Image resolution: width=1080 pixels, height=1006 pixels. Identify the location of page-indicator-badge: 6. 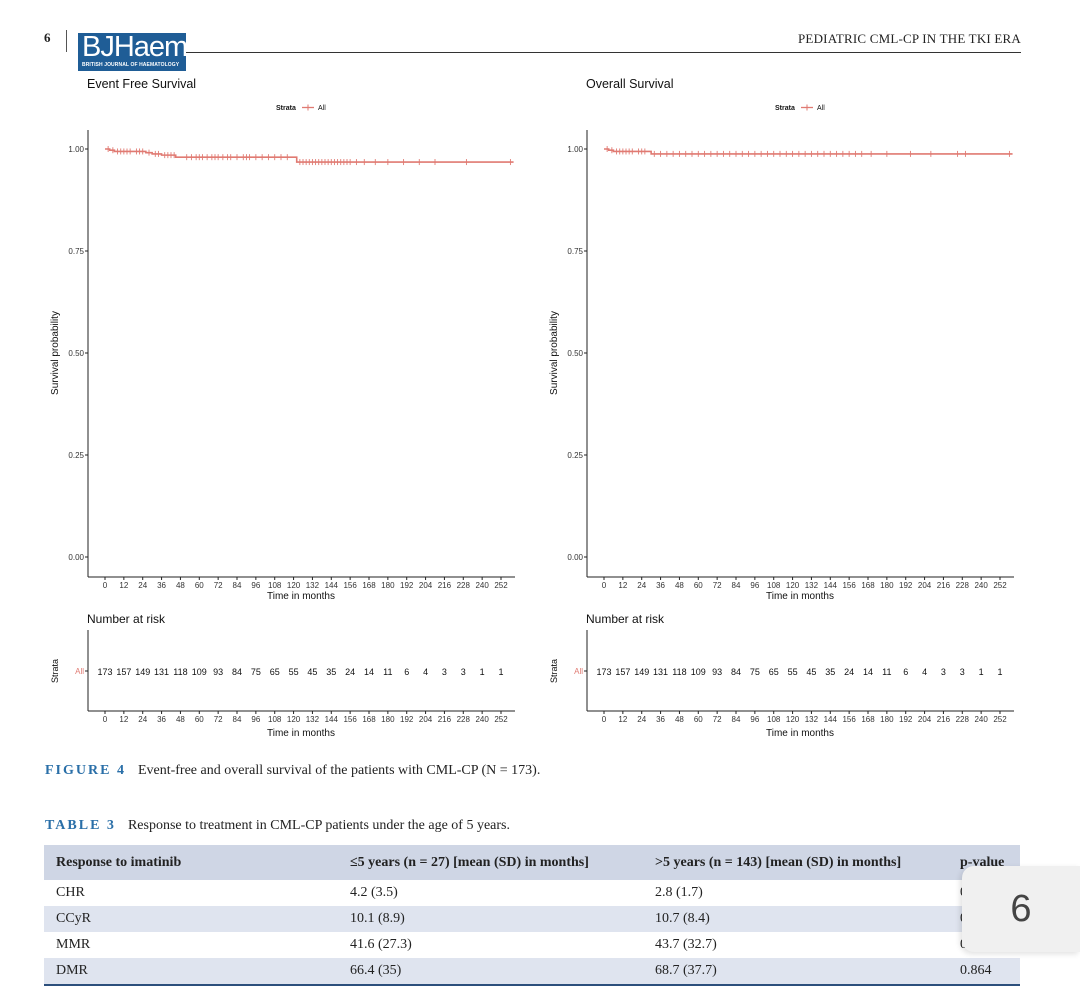
(1021, 909).